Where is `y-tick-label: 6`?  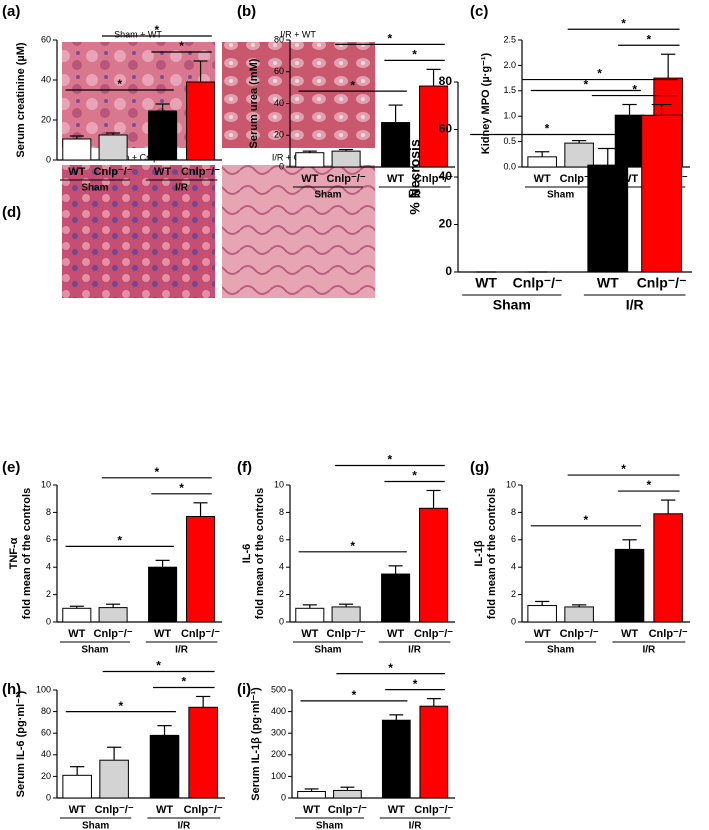 y-tick-label: 6 is located at coordinates (513, 539).